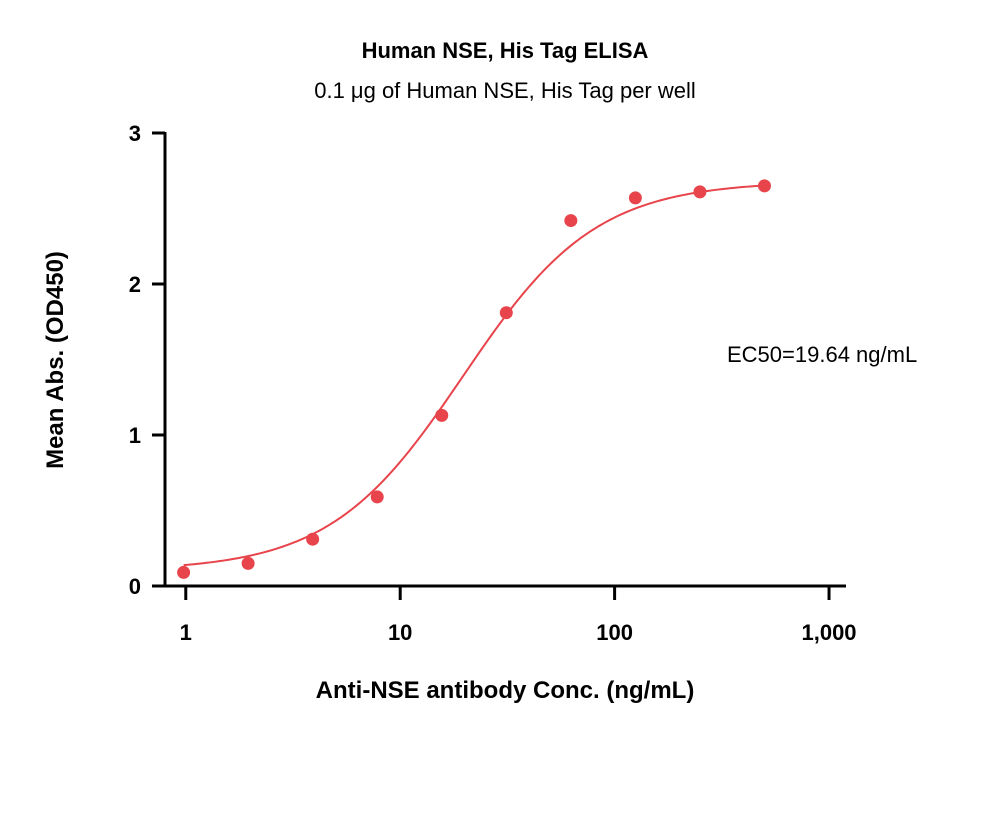 The width and height of the screenshot is (1000, 817). Describe the element at coordinates (614, 632) in the screenshot. I see `x-tick-label: 100` at that location.